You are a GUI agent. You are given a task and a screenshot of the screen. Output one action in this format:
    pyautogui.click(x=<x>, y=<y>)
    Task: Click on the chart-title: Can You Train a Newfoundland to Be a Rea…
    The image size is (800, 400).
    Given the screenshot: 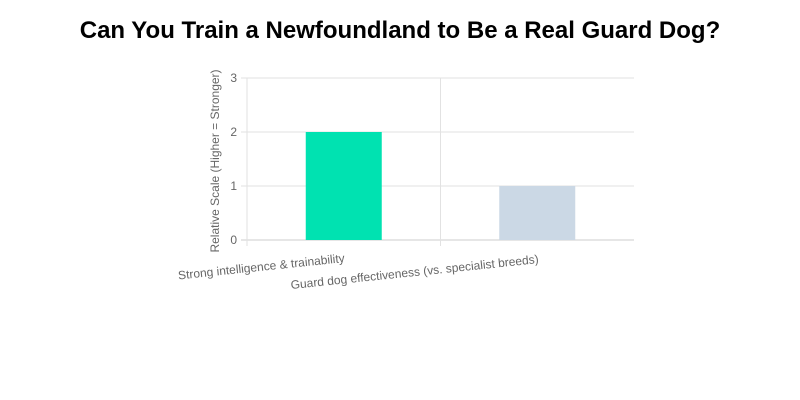 What is the action you would take?
    pyautogui.click(x=400, y=30)
    